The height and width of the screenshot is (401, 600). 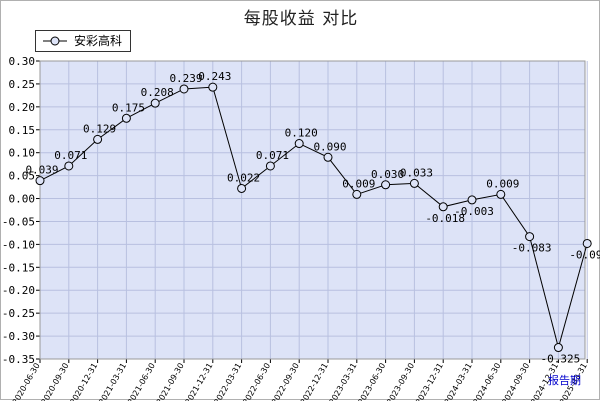 What do you see at coordinates (18, 244) in the screenshot?
I see `y-tick-label: -0.10` at bounding box center [18, 244].